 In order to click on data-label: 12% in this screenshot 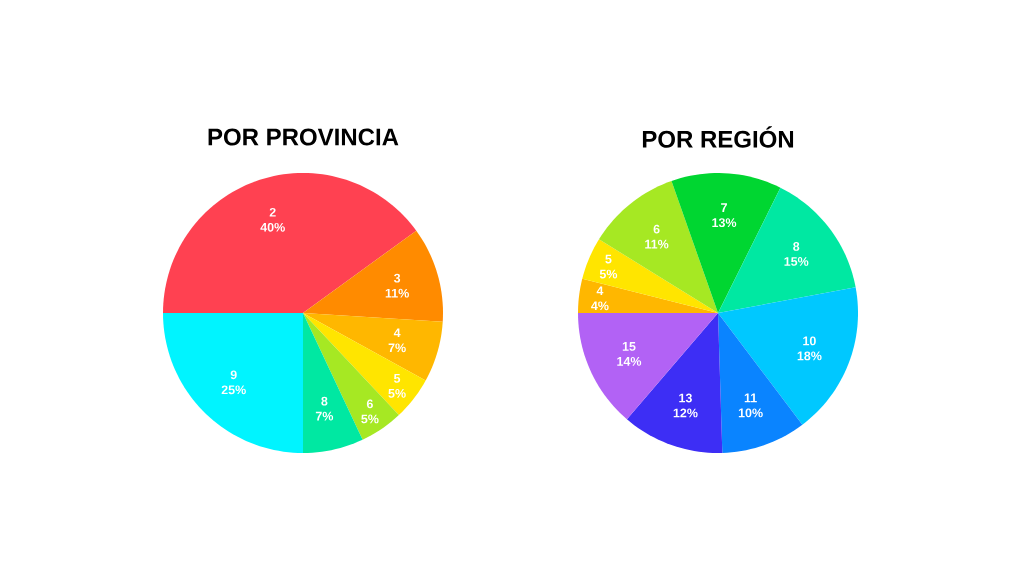, I will do `click(685, 413)`.